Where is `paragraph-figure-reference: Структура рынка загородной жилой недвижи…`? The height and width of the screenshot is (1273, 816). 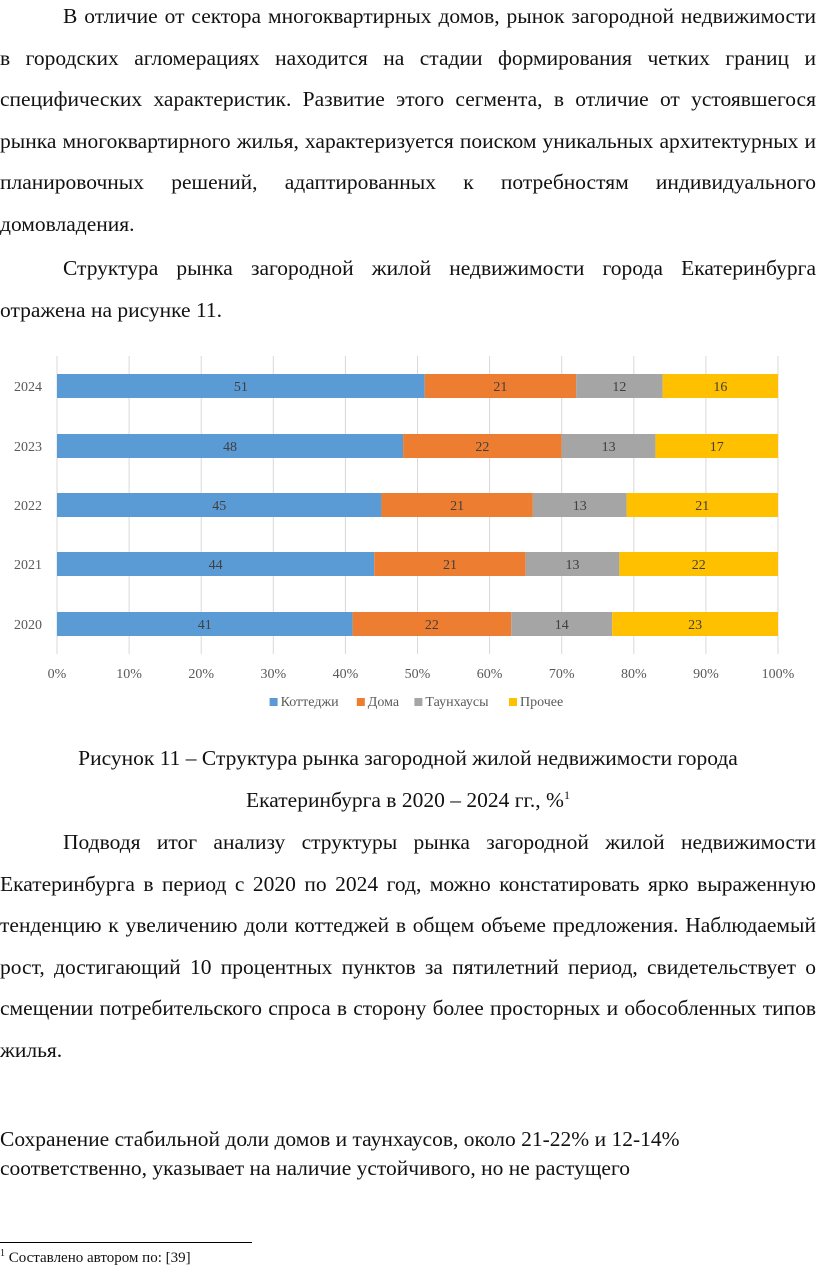 paragraph-figure-reference: Структура рынка загородной жилой недвижи… is located at coordinates (408, 289).